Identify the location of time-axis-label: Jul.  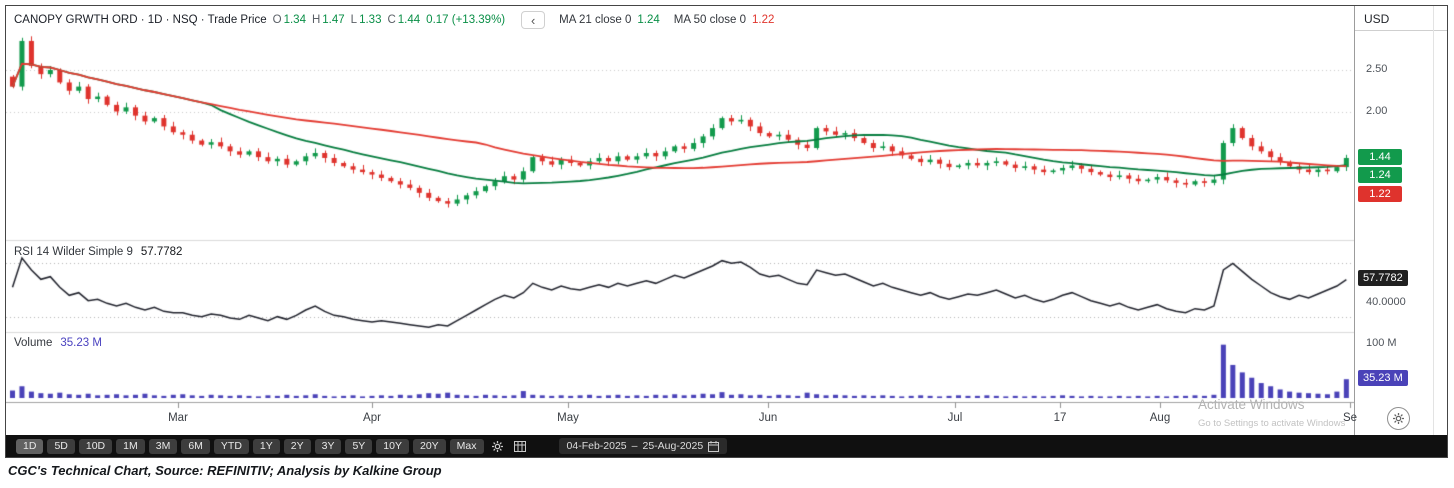
(955, 418).